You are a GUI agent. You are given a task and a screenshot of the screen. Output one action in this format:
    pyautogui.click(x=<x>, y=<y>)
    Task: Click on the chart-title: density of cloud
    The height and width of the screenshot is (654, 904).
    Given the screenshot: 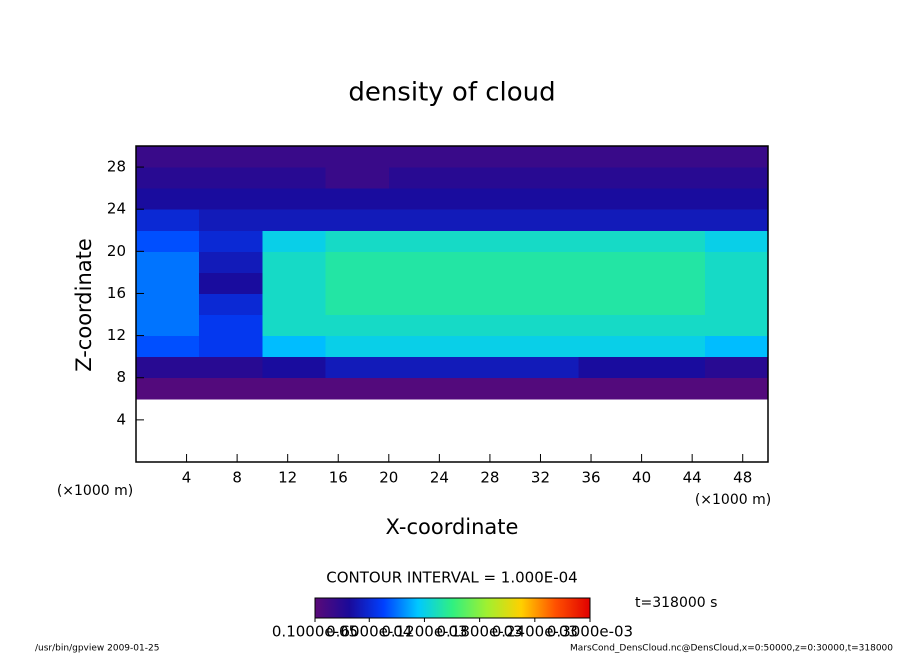 What is the action you would take?
    pyautogui.click(x=451, y=93)
    